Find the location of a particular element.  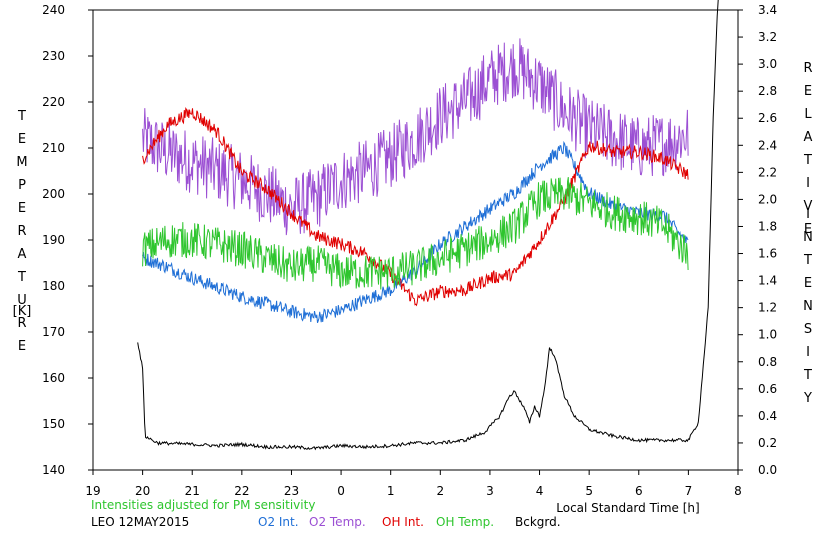

left-axis-letter: P is located at coordinates (22, 185).